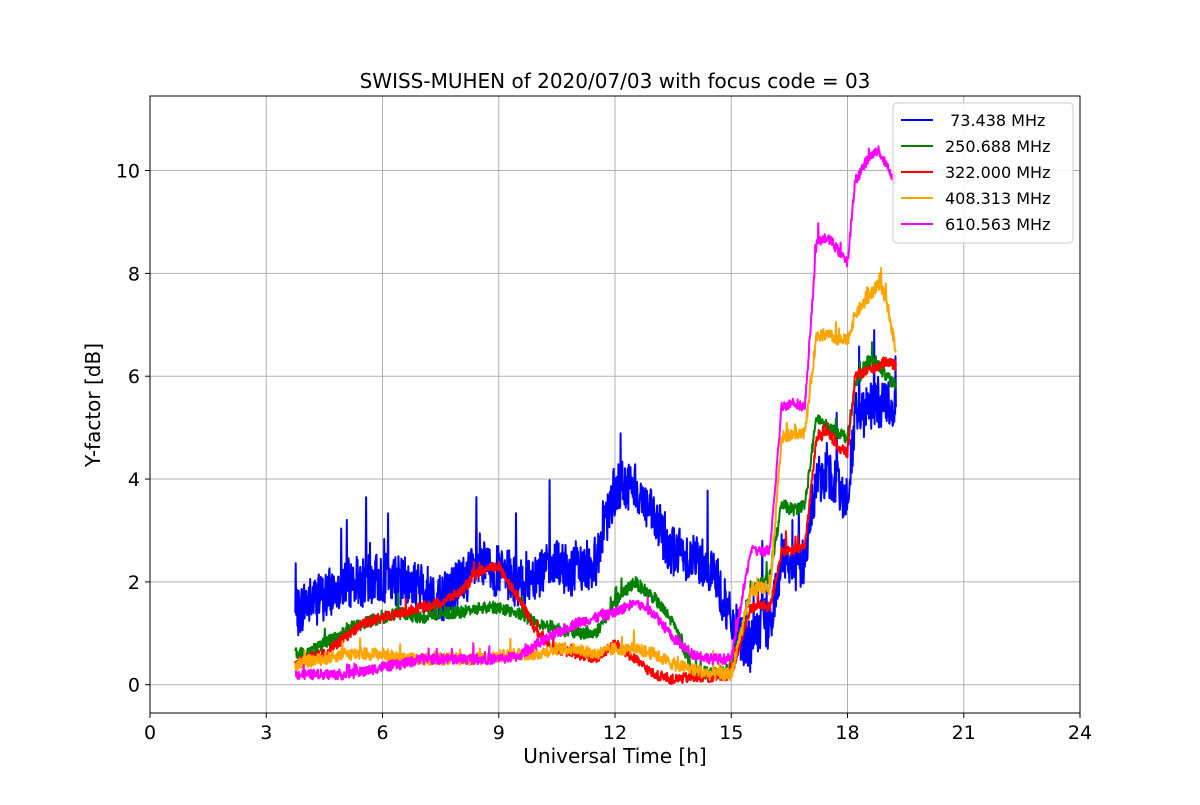 This screenshot has width=1200, height=805. What do you see at coordinates (1080, 733) in the screenshot?
I see `x-tick-label: 24` at bounding box center [1080, 733].